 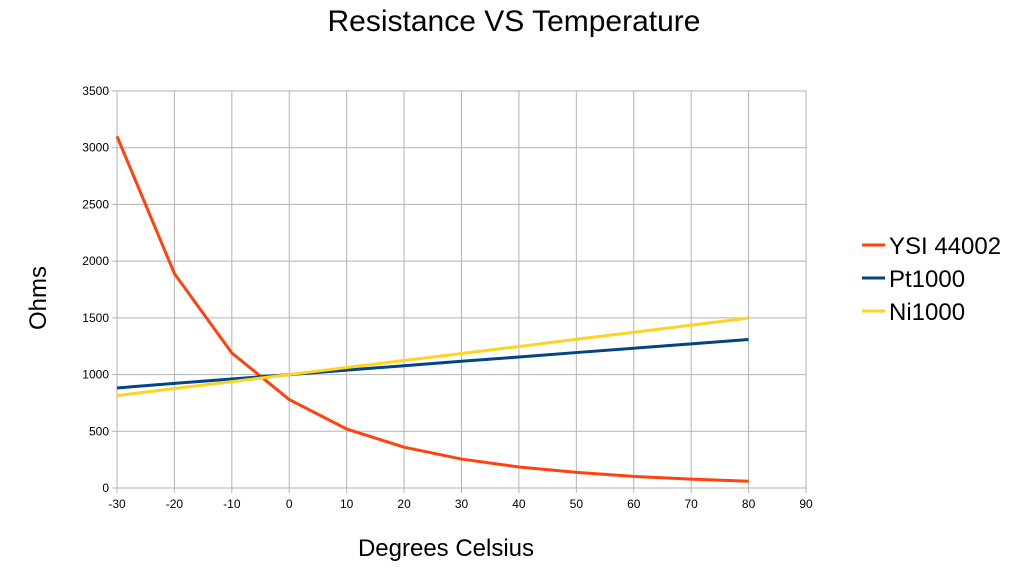 I want to click on series-line-pt1000, so click(x=432, y=364).